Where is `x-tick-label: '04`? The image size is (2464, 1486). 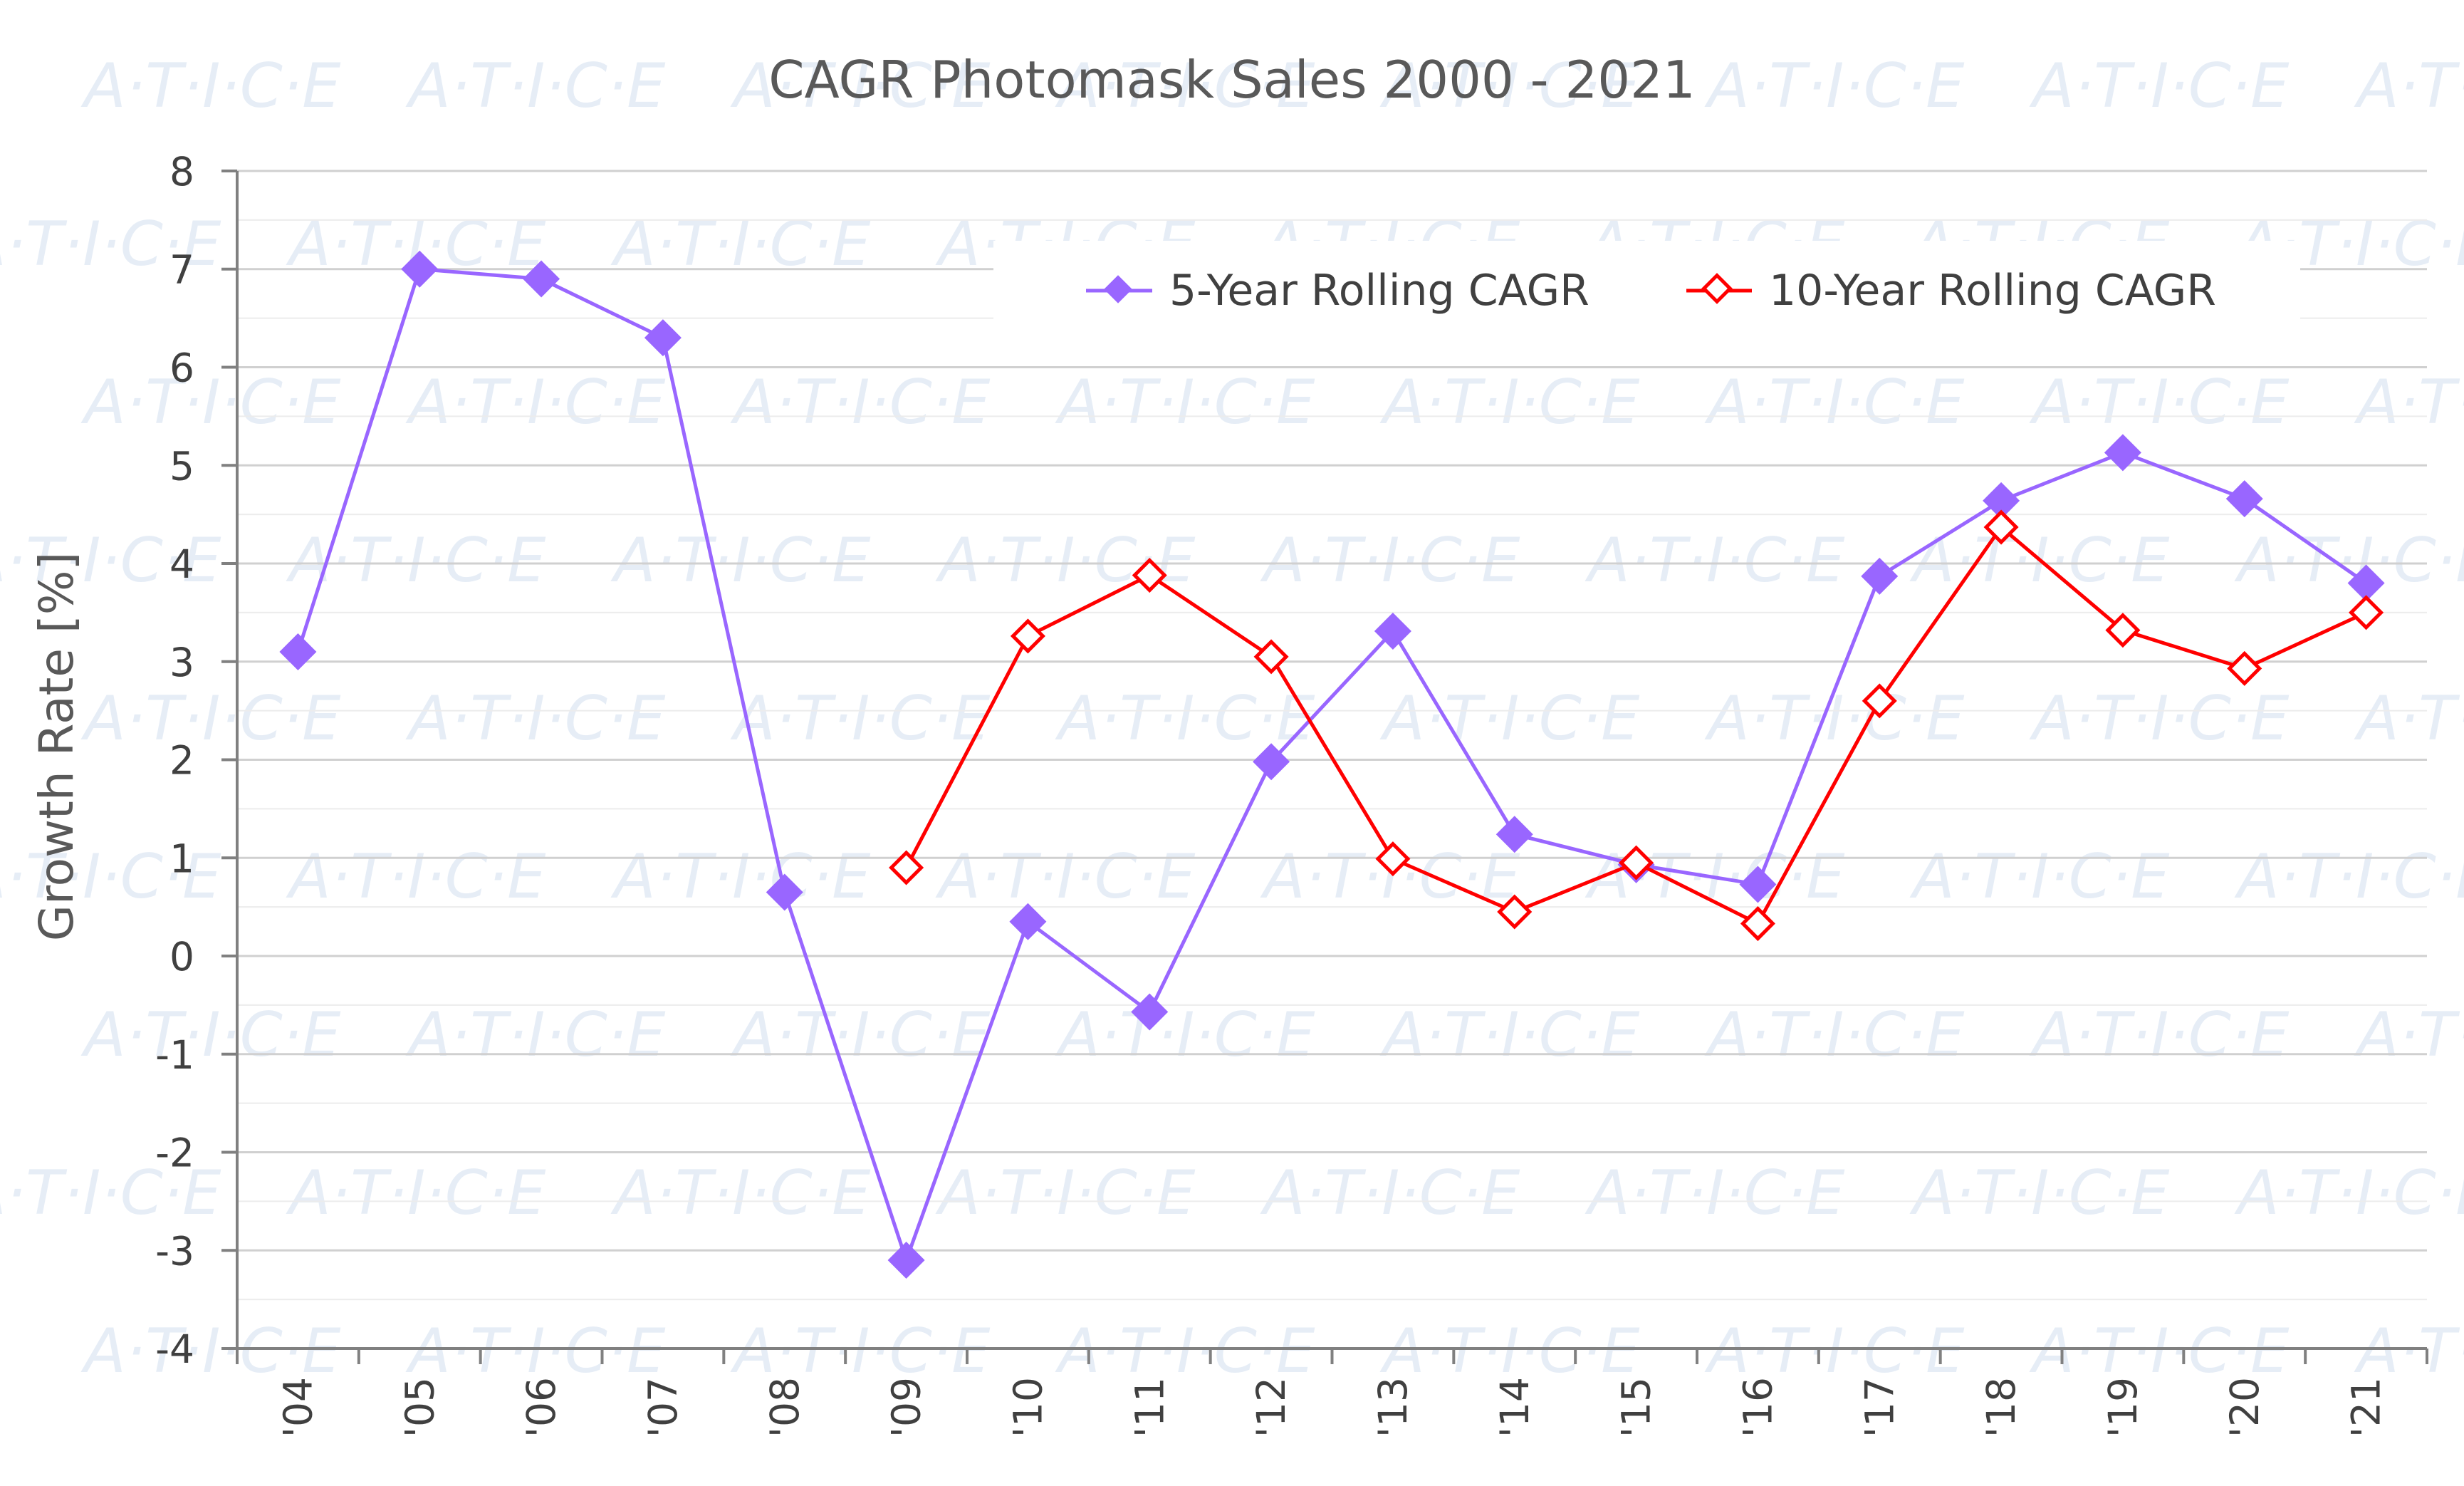
x-tick-label: '04 is located at coordinates (297, 1407).